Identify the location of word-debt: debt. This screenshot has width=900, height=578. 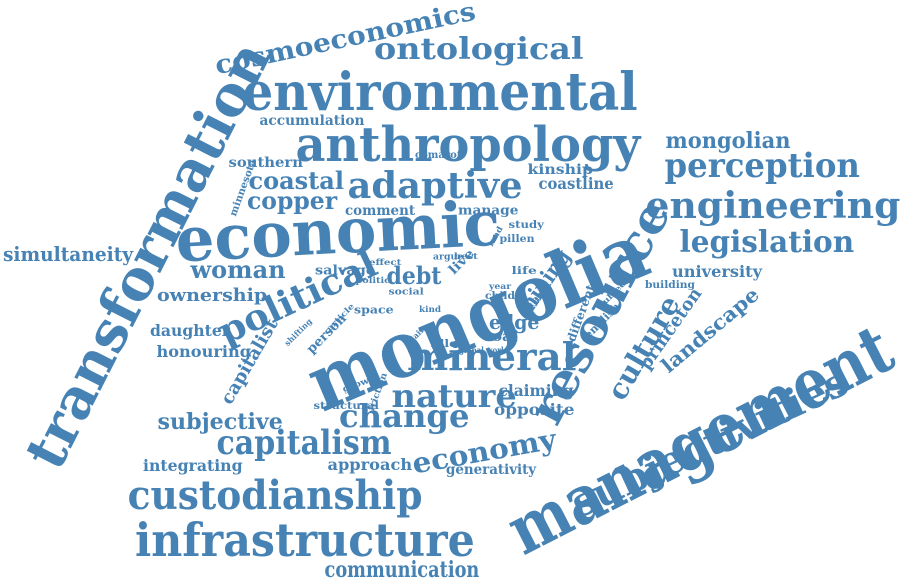
(414, 275).